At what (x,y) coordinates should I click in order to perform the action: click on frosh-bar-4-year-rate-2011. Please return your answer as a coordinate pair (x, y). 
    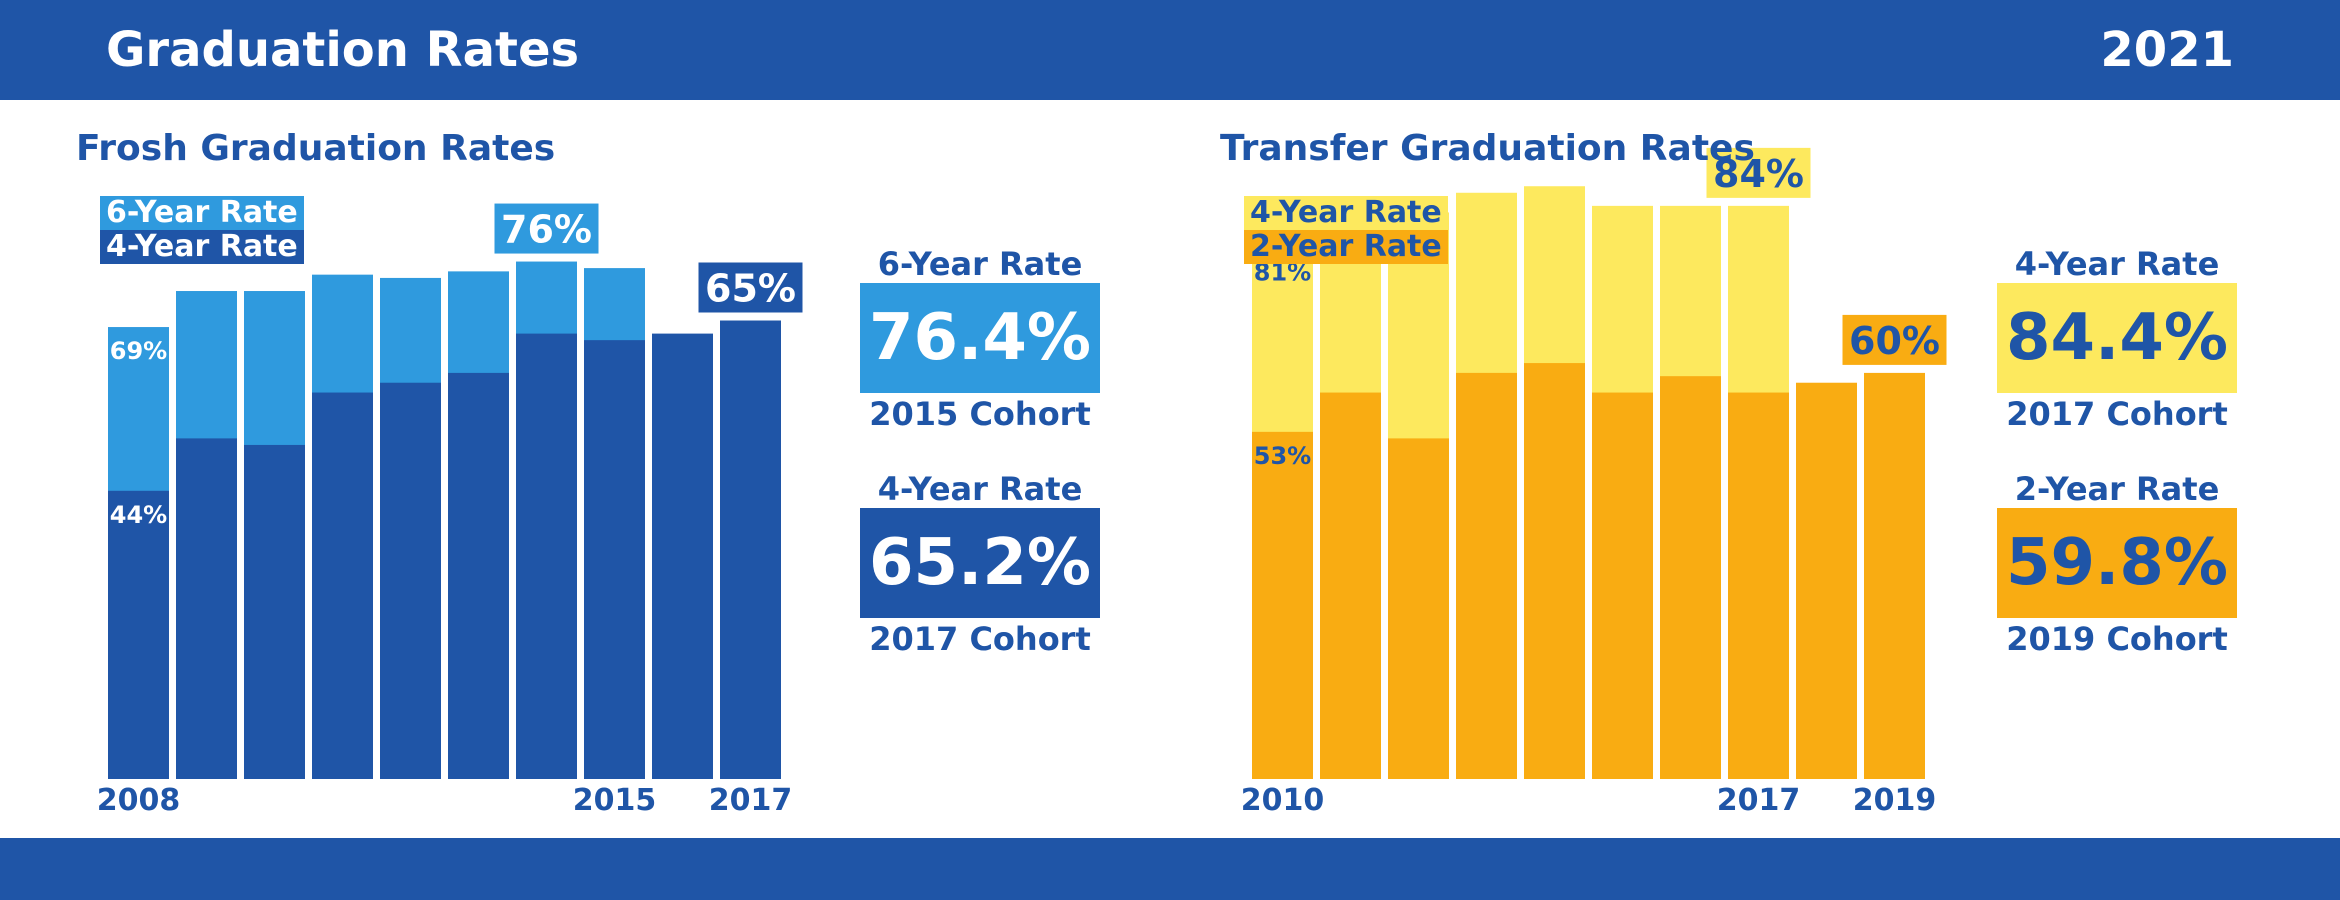
    Looking at the image, I should click on (342, 585).